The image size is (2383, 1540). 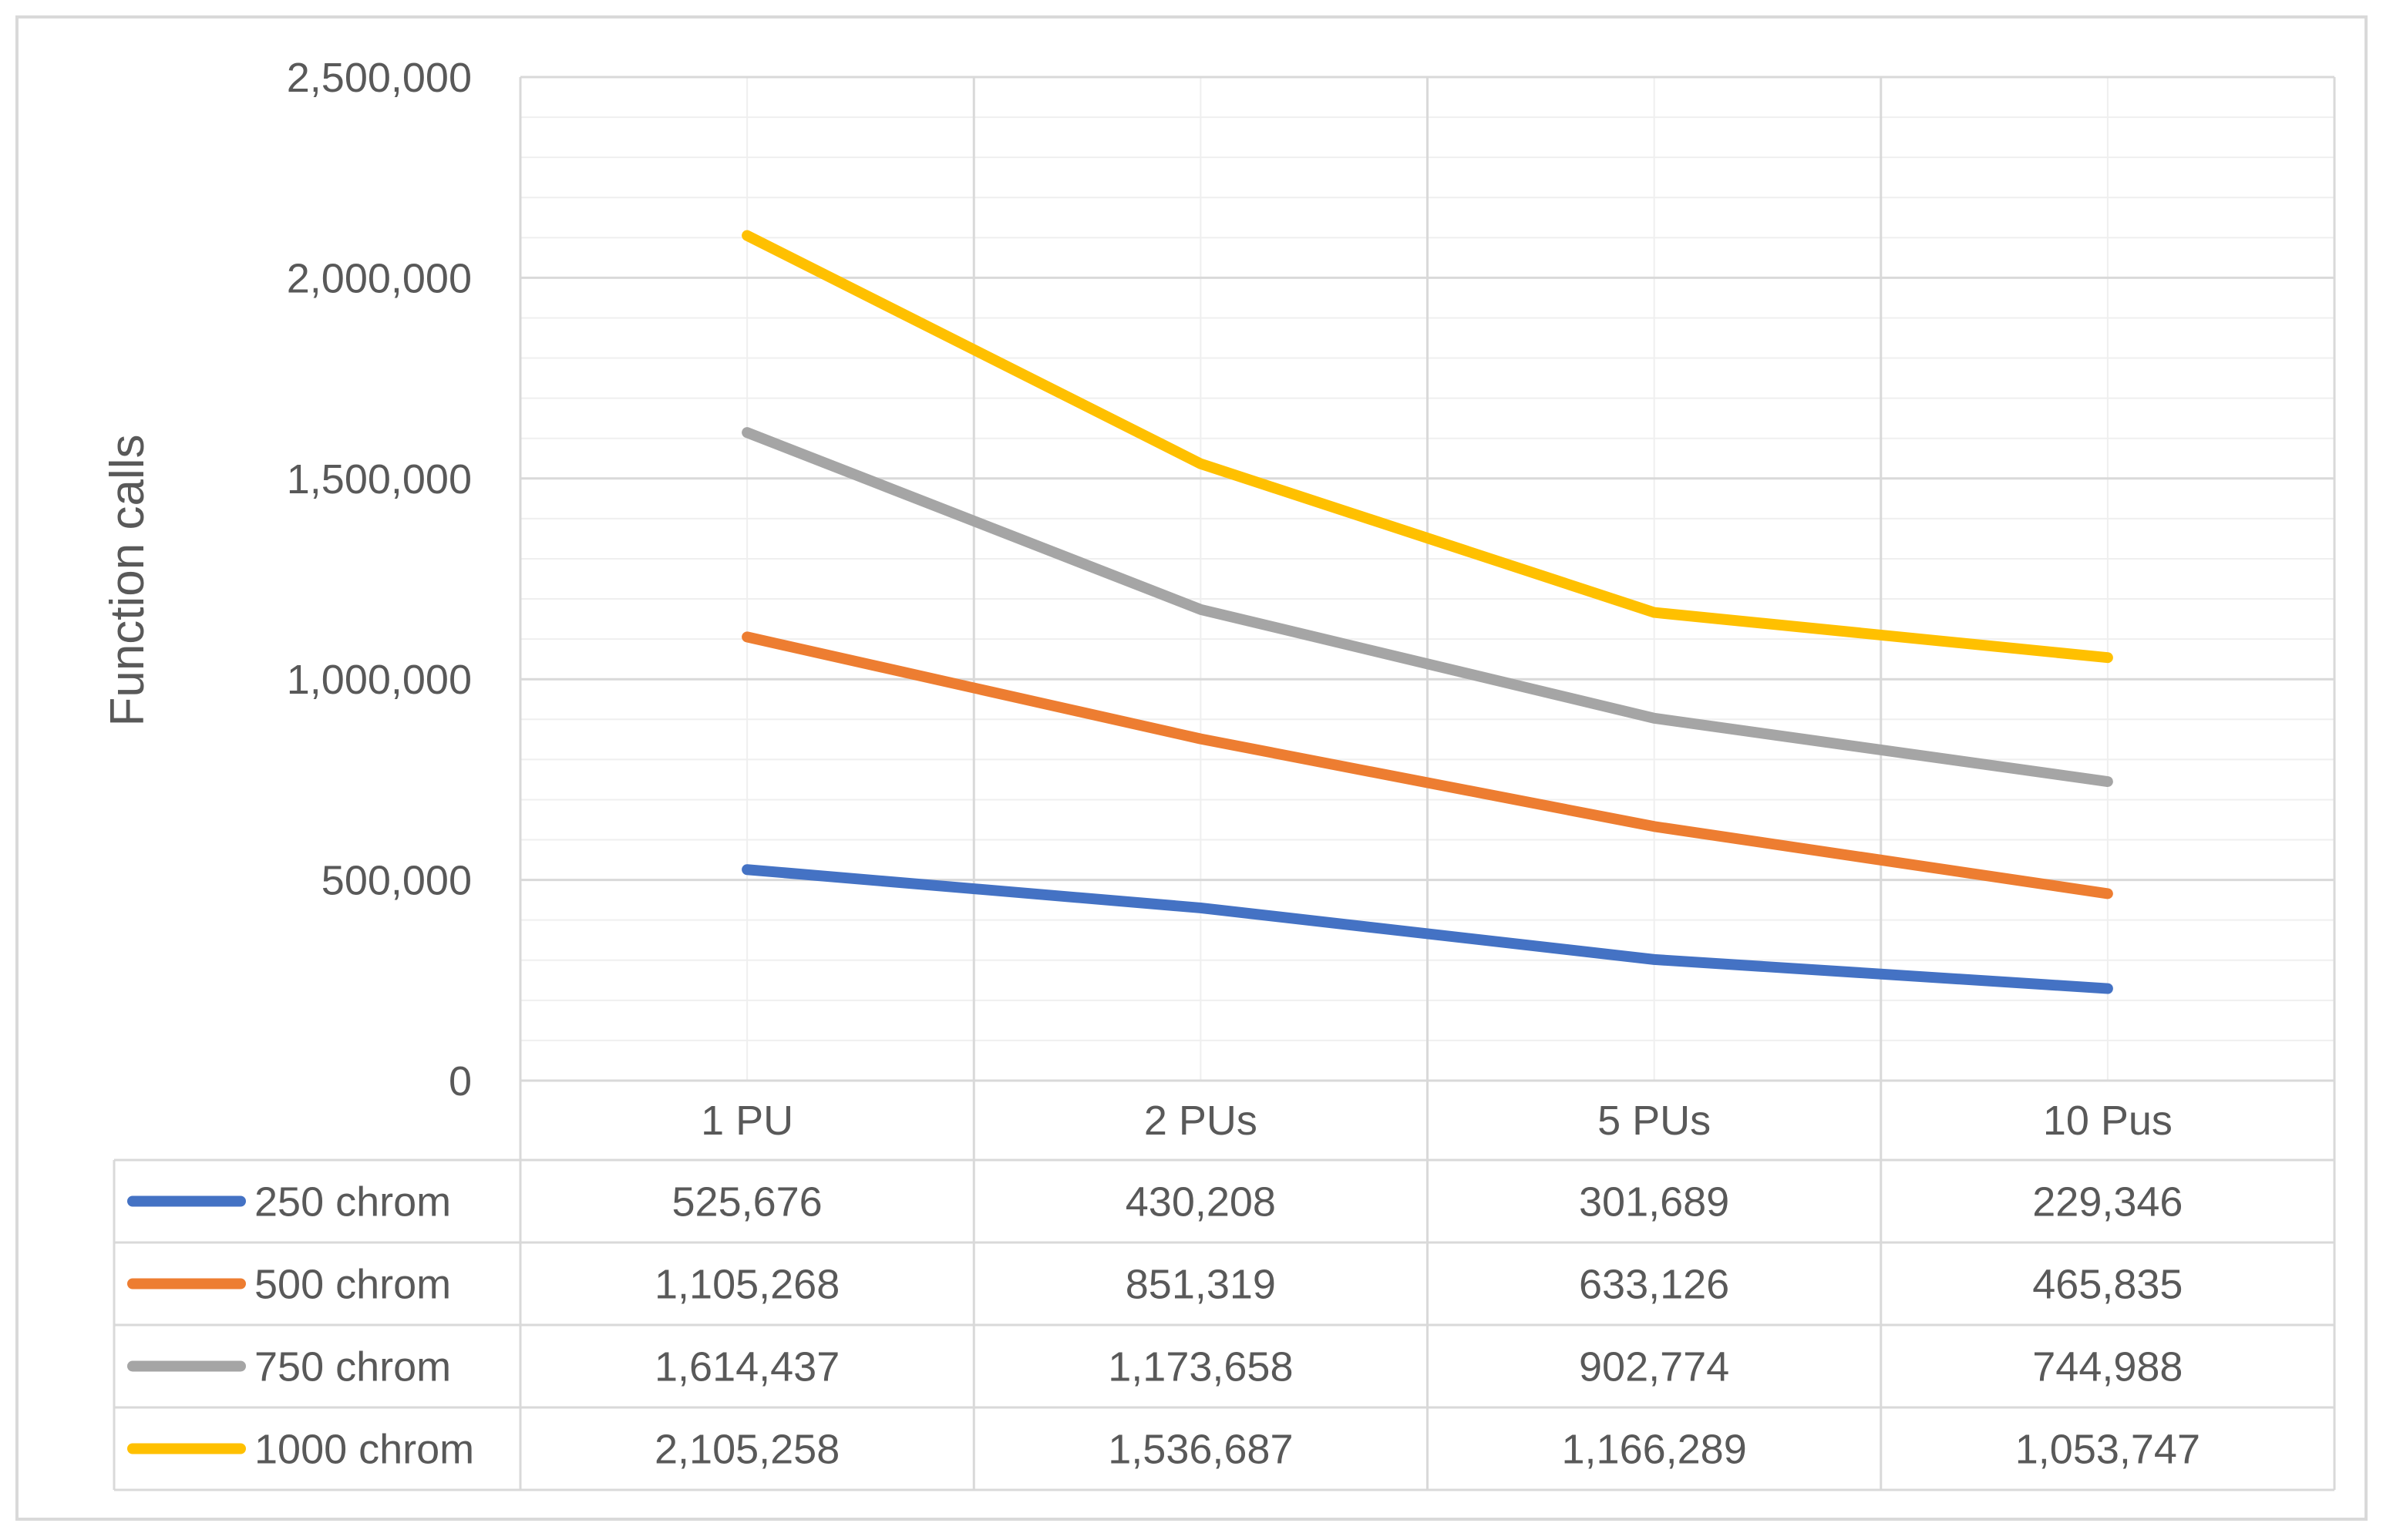 I want to click on legend-label: 750 chrom, so click(x=352, y=1367).